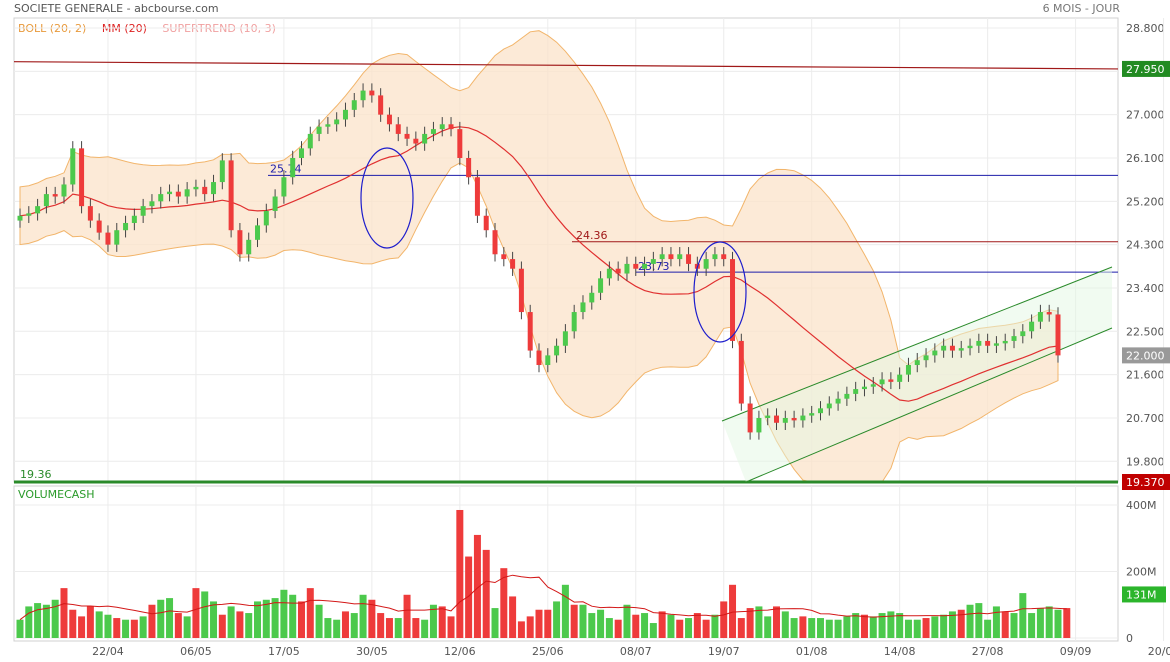  I want to click on price-tick-label: 23.400, so click(1145, 288).